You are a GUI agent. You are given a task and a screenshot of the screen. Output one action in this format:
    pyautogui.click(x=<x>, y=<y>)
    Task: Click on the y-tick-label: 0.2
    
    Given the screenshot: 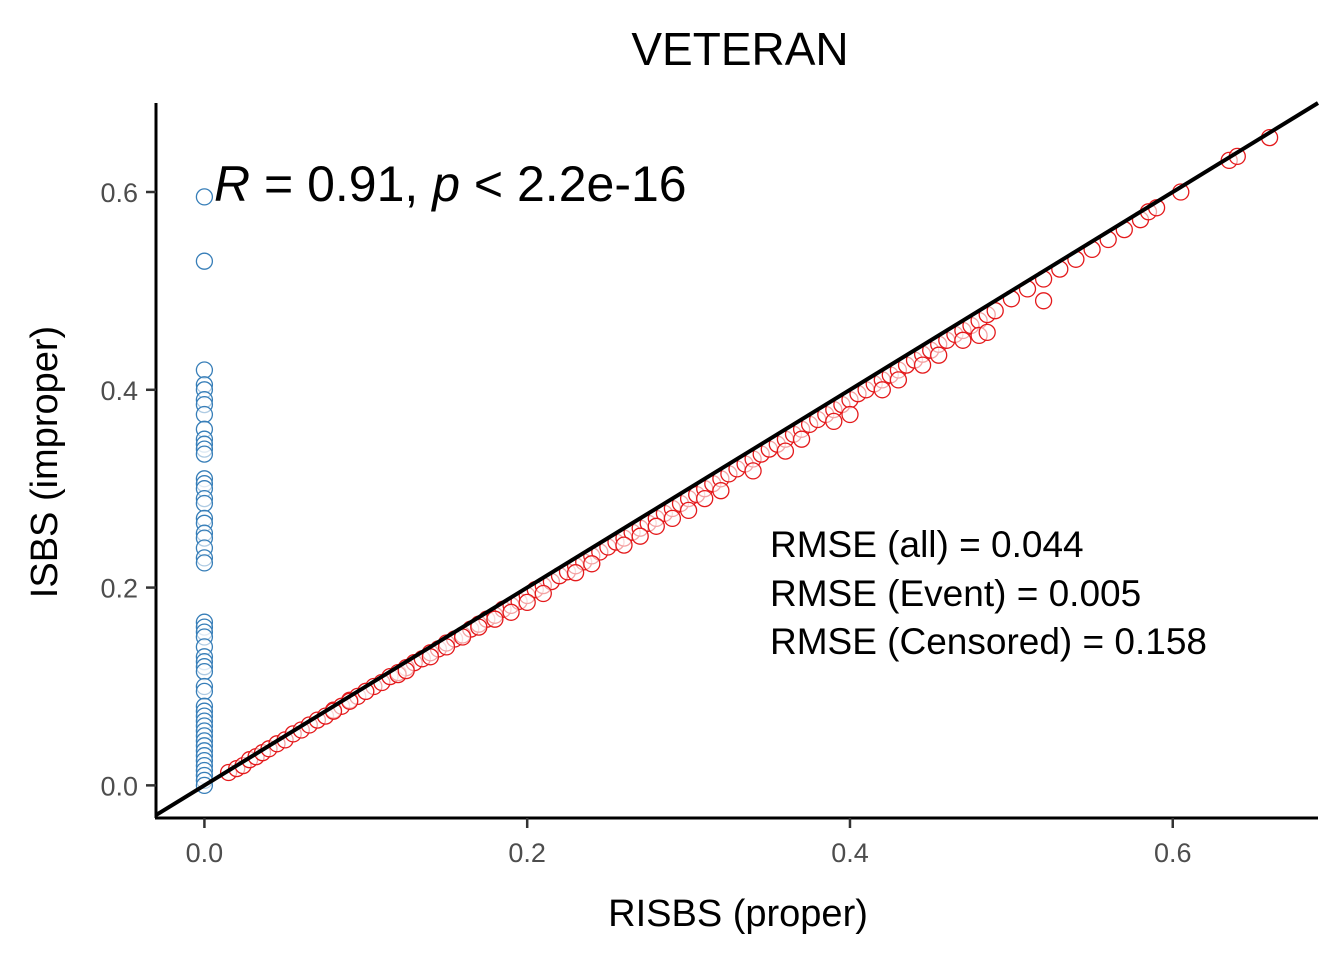 What is the action you would take?
    pyautogui.click(x=119, y=589)
    